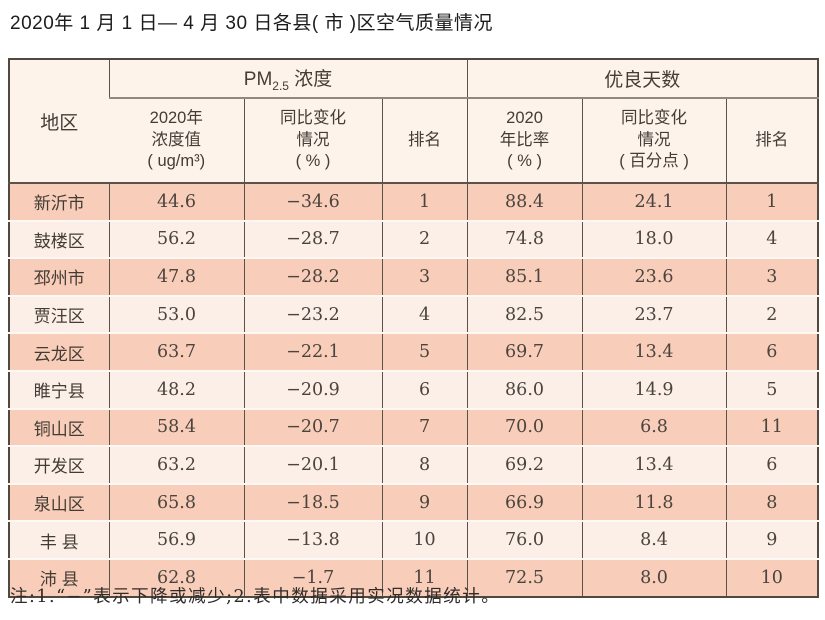 This screenshot has width=825, height=620. I want to click on header-region: 地区, so click(59, 121).